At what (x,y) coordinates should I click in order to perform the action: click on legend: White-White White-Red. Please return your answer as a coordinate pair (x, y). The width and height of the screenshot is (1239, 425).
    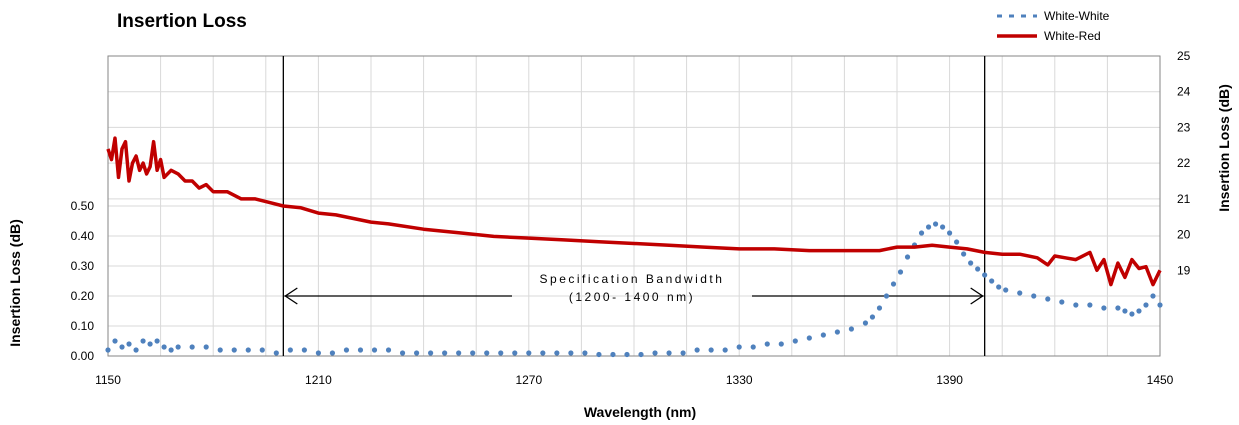
    Looking at the image, I should click on (1053, 26).